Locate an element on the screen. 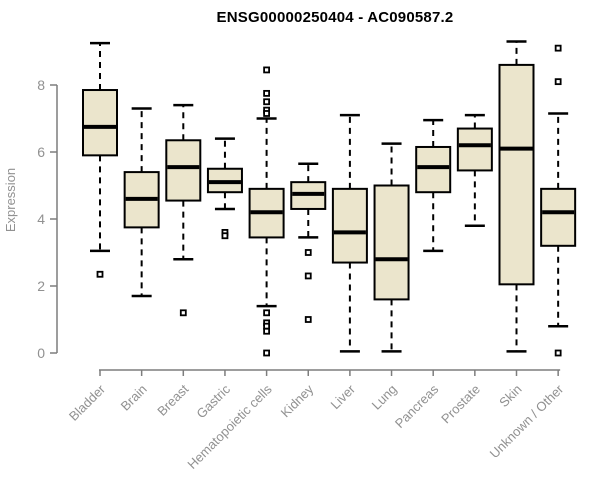 This screenshot has width=600, height=500. boxplot-group-pancreas is located at coordinates (433, 185).